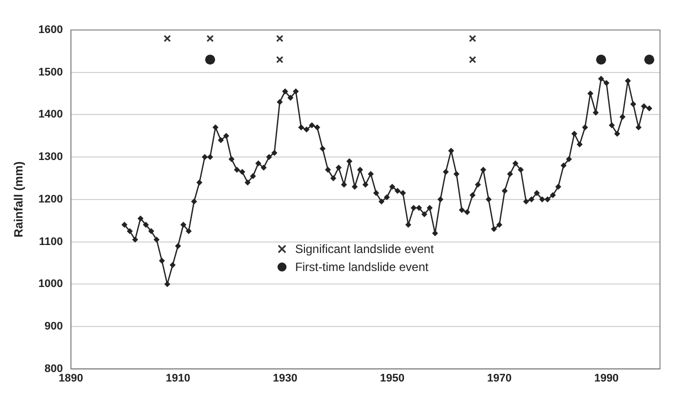 The height and width of the screenshot is (402, 682). Describe the element at coordinates (50, 114) in the screenshot. I see `y-tick-label: 1400` at that location.